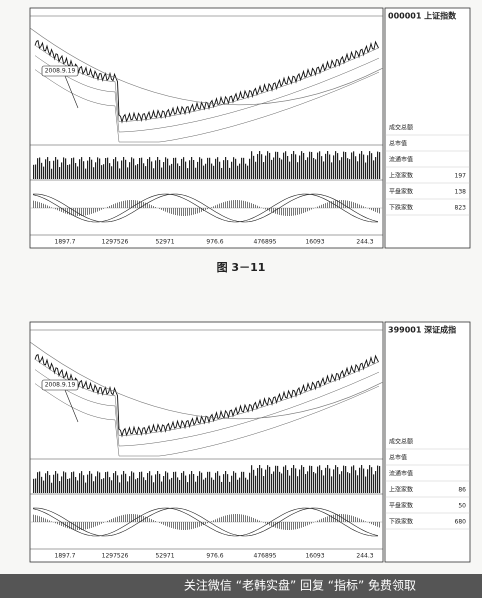 The image size is (482, 602). I want to click on row-label: 成交总额, so click(401, 442).